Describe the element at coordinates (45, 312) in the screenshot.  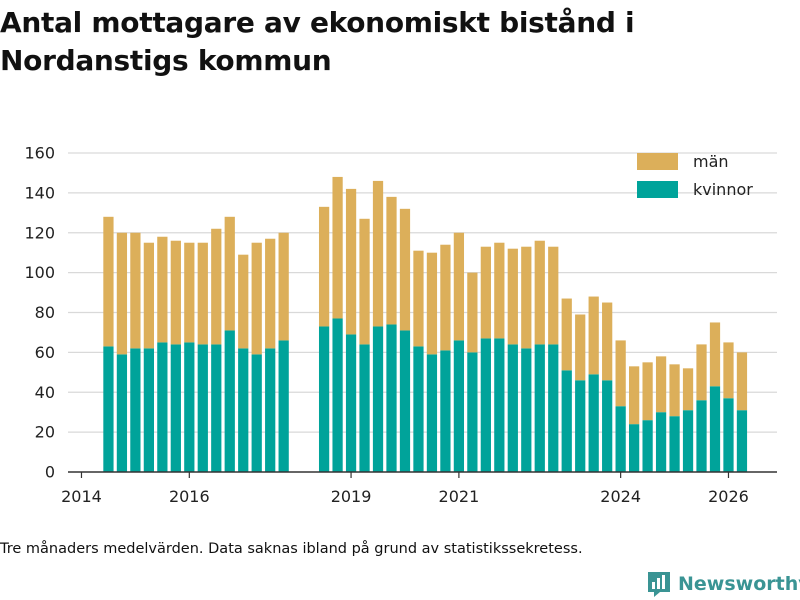
I see `y-tick-label-80: 80` at that location.